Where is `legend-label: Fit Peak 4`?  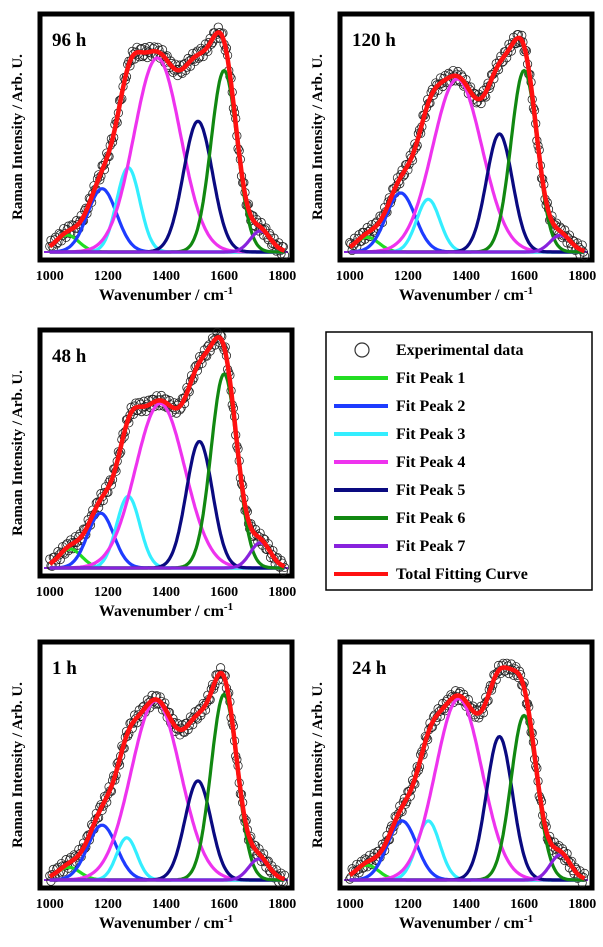
legend-label: Fit Peak 4 is located at coordinates (430, 462).